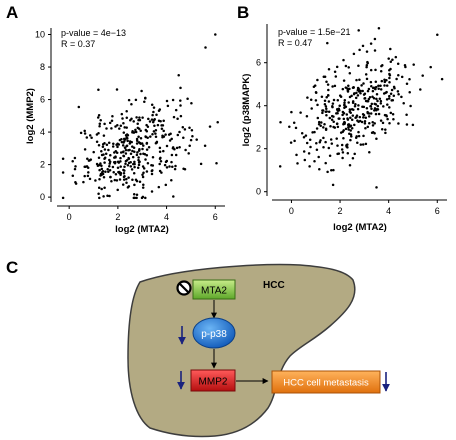 Image resolution: width=456 pixels, height=440 pixels. I want to click on scatter-a-xtick-label: 4, so click(166, 217).